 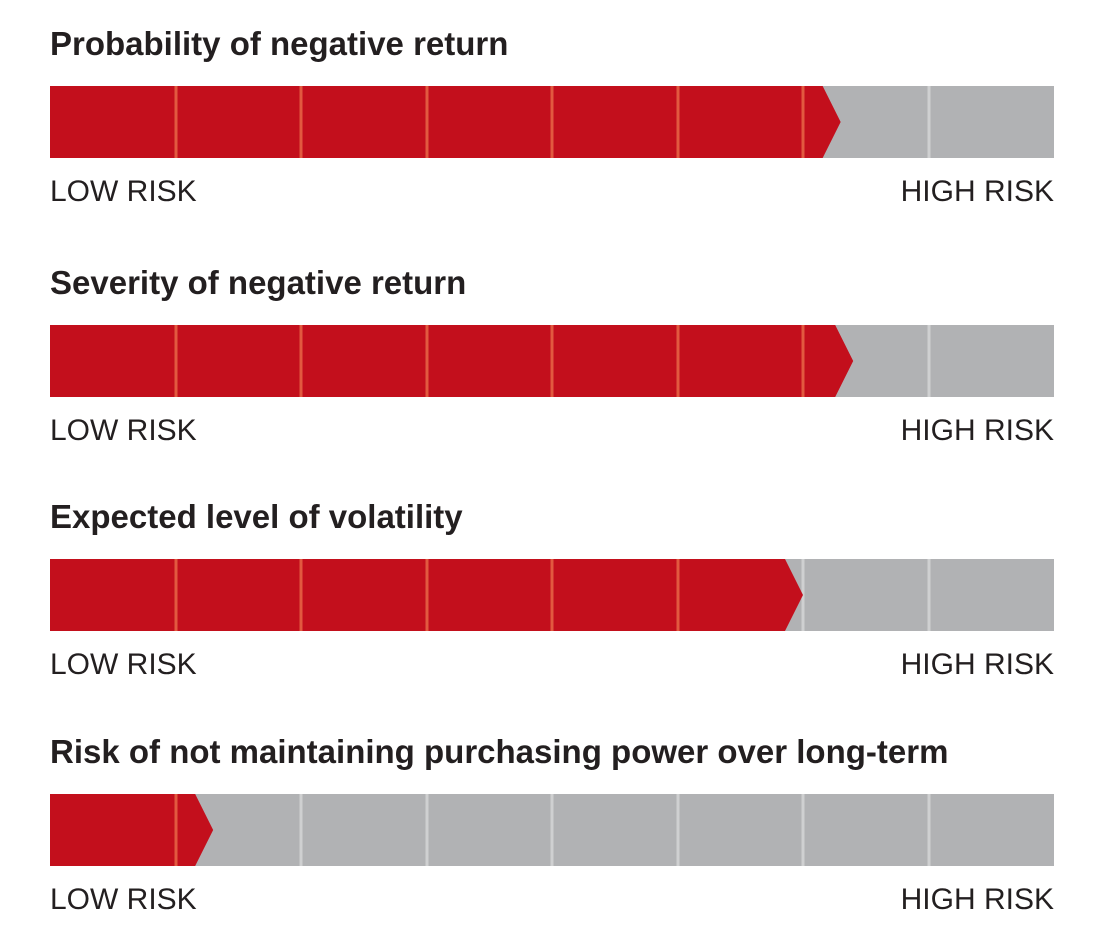 What do you see at coordinates (256, 516) in the screenshot?
I see `meter-title: Expected level of volatility` at bounding box center [256, 516].